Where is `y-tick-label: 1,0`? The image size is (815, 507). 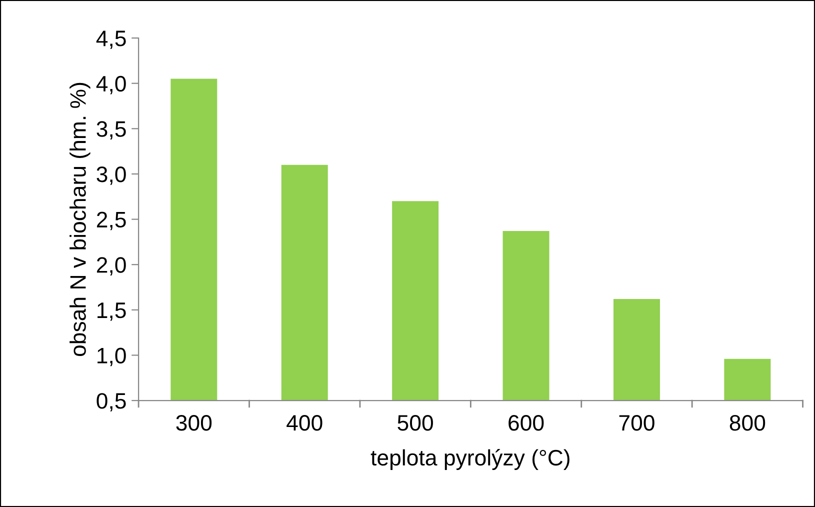 y-tick-label: 1,0 is located at coordinates (112, 357).